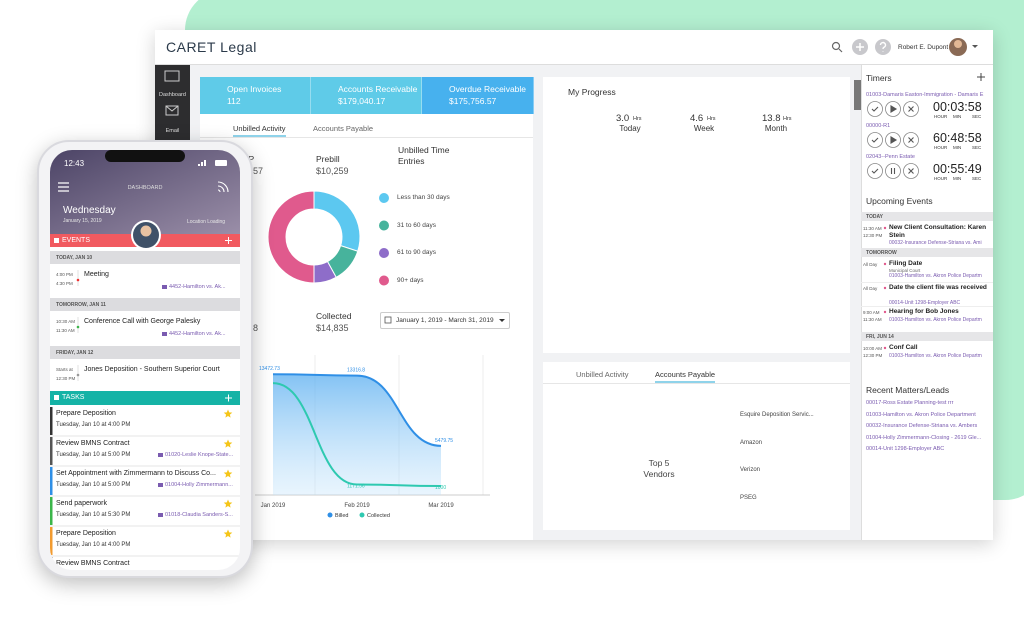 The width and height of the screenshot is (1024, 624). I want to click on event-title: New Client Consultation: Karen Stein, so click(938, 231).